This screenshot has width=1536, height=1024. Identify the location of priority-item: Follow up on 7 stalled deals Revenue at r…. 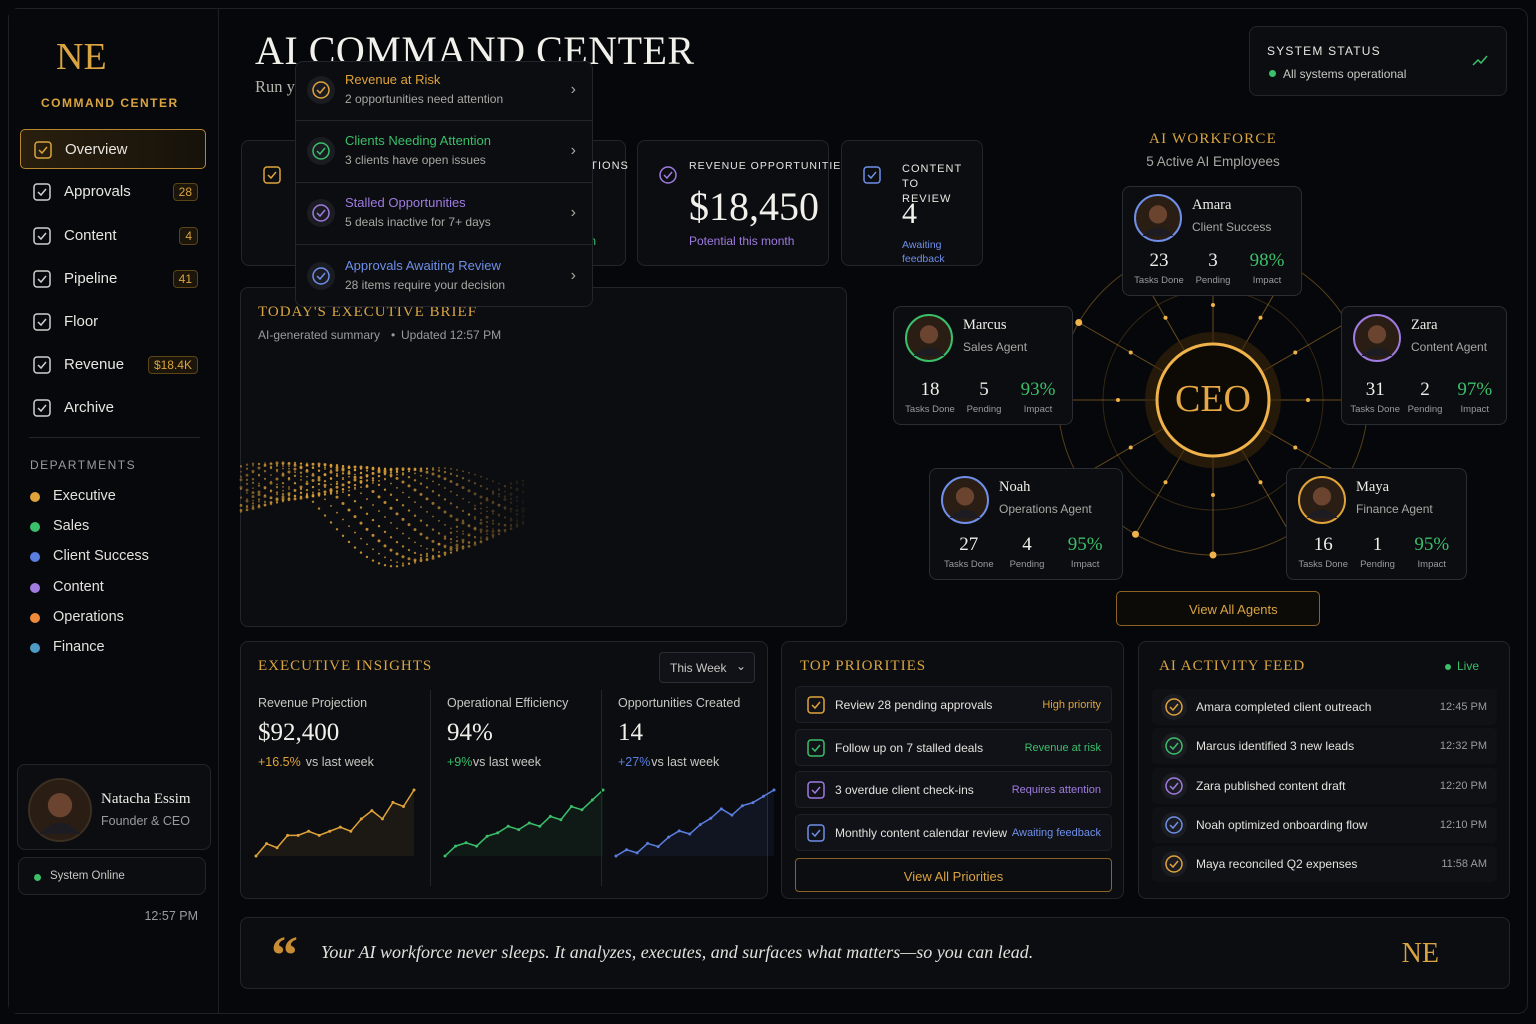
(953, 747).